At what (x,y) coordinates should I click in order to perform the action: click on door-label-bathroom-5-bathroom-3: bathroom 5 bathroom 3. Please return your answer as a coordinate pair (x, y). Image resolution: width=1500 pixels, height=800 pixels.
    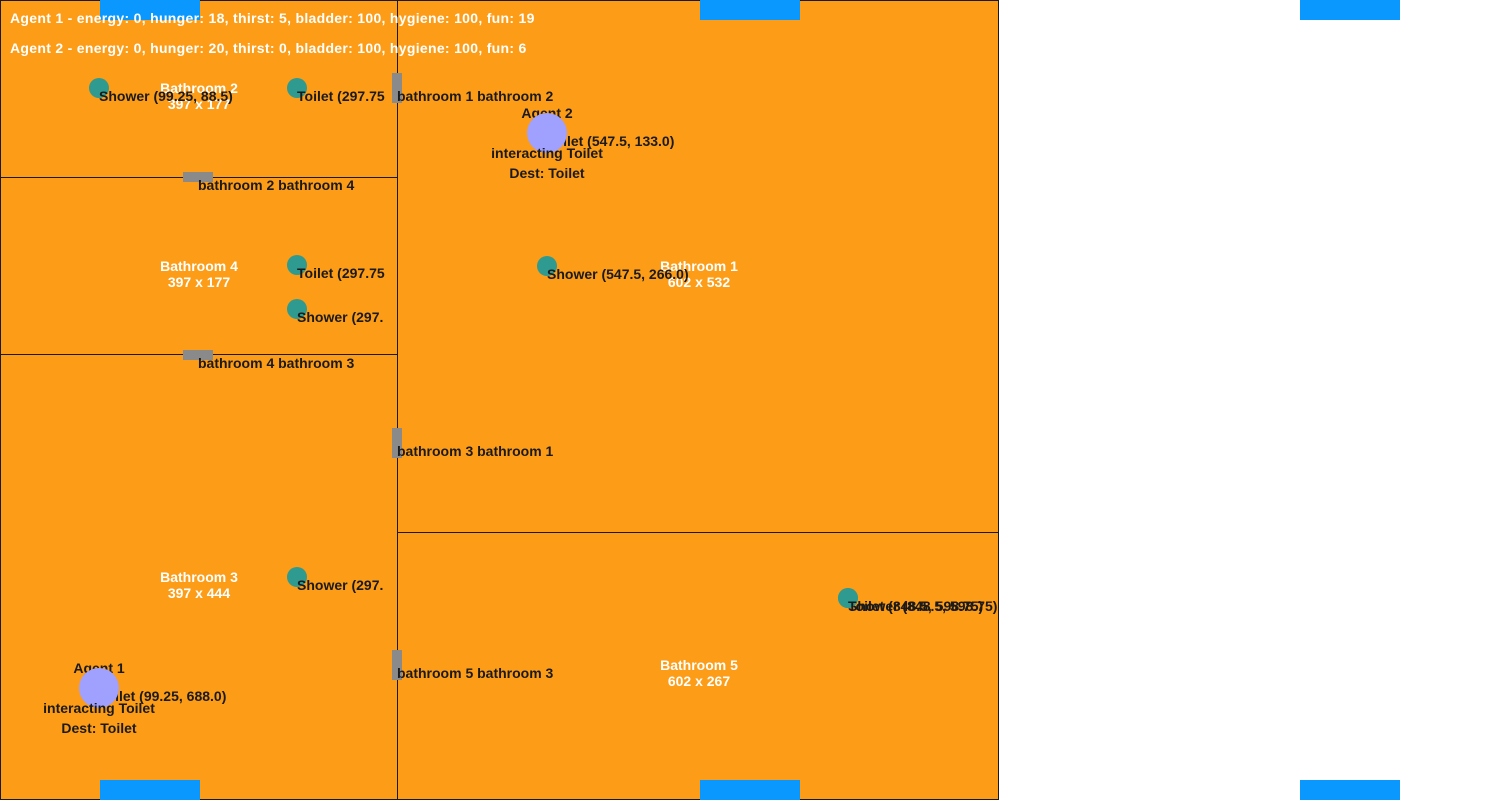
    Looking at the image, I should click on (475, 673).